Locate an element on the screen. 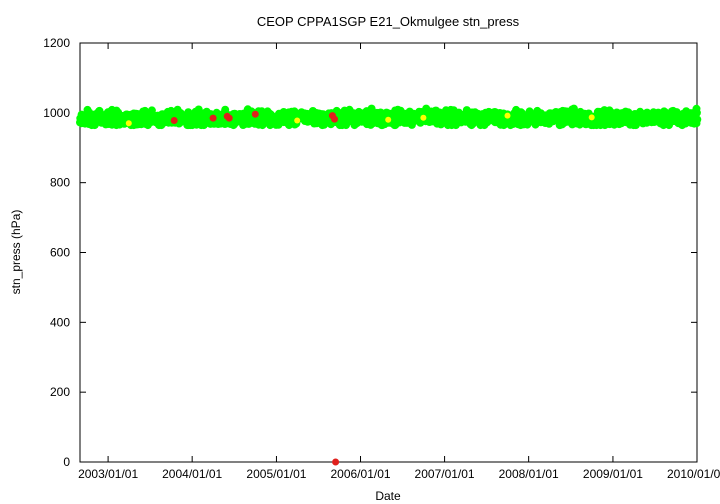  y-tick-label: 0 is located at coordinates (66, 462).